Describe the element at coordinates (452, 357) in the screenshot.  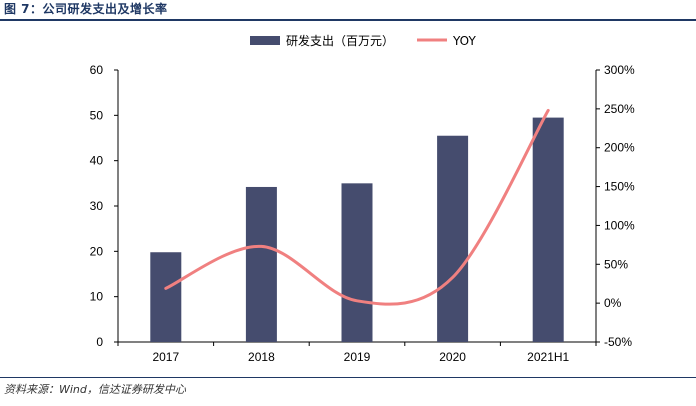
I see `x-axis-tick-label: 2020` at that location.